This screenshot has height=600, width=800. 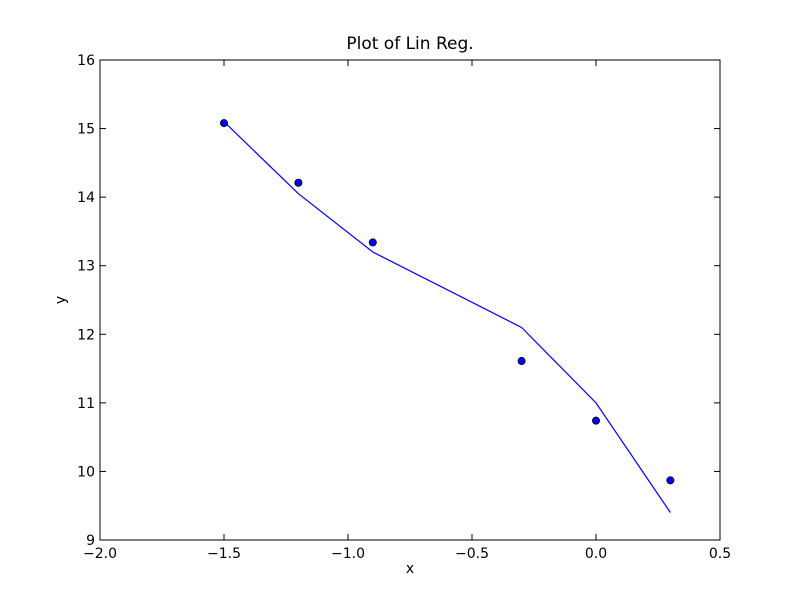 I want to click on x-tick-label: −0.5, so click(x=472, y=554).